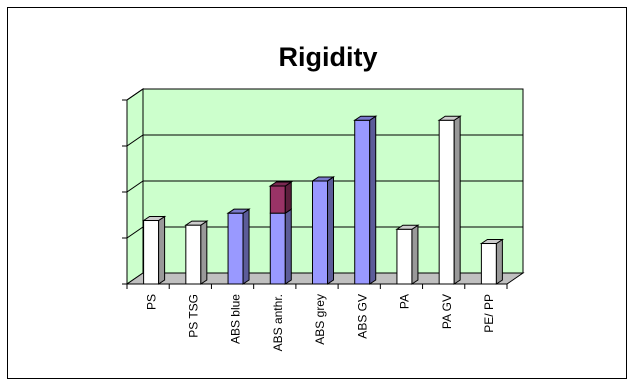  I want to click on bar-3-side, so click(288, 246).